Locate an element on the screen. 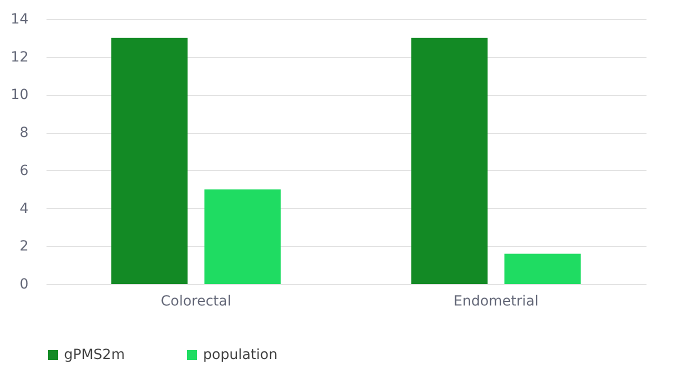 The image size is (696, 375). y-tick-label: 2 is located at coordinates (24, 246).